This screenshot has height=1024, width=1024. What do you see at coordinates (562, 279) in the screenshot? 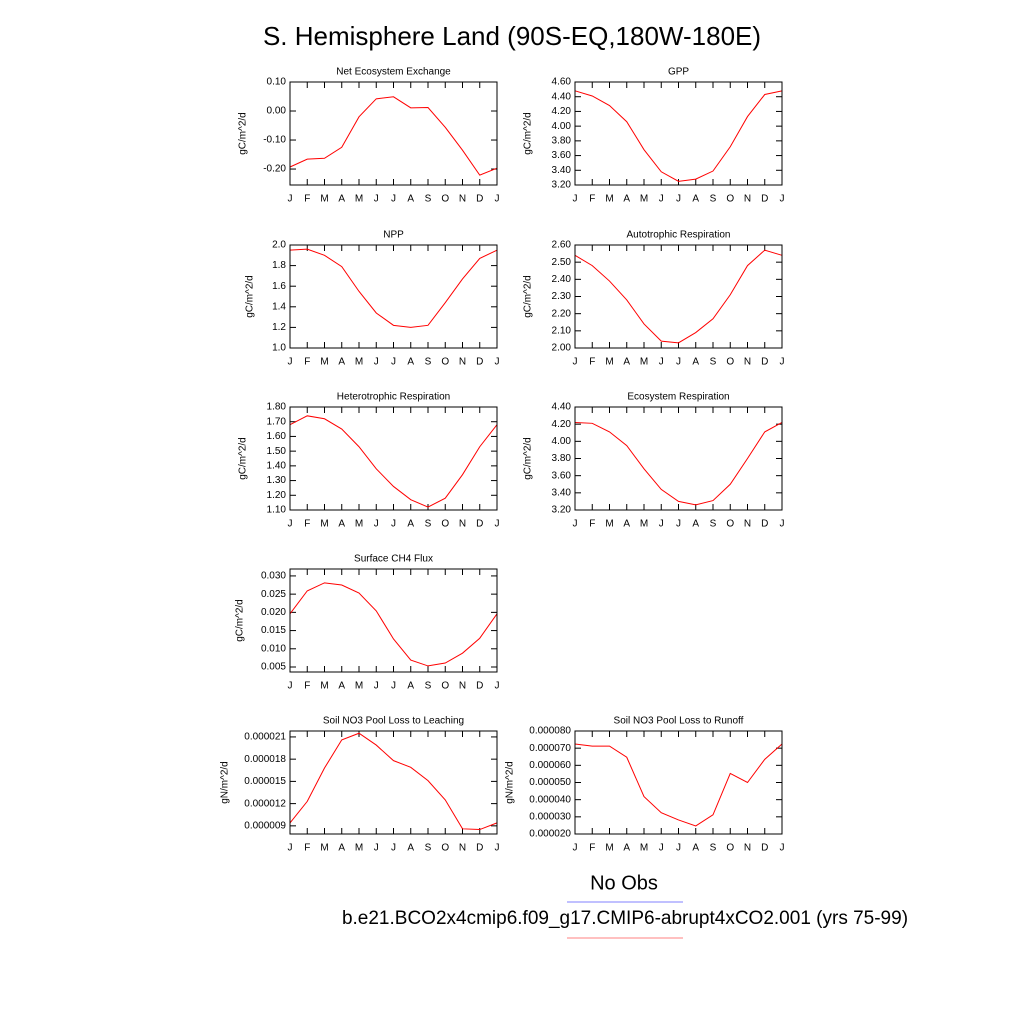
I see `y-tick-label: 2.40` at bounding box center [562, 279].